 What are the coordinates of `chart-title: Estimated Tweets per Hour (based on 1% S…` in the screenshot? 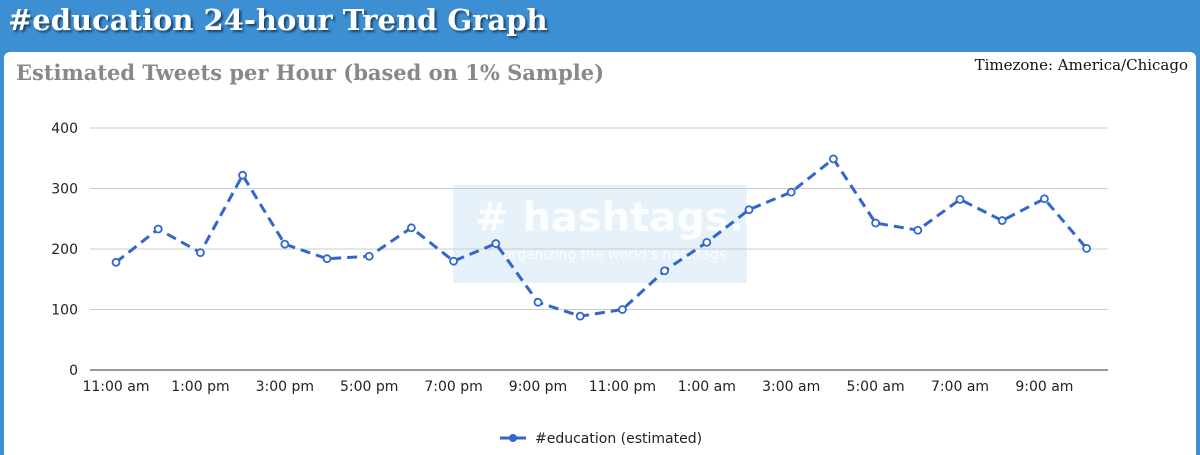 It's located at (310, 72).